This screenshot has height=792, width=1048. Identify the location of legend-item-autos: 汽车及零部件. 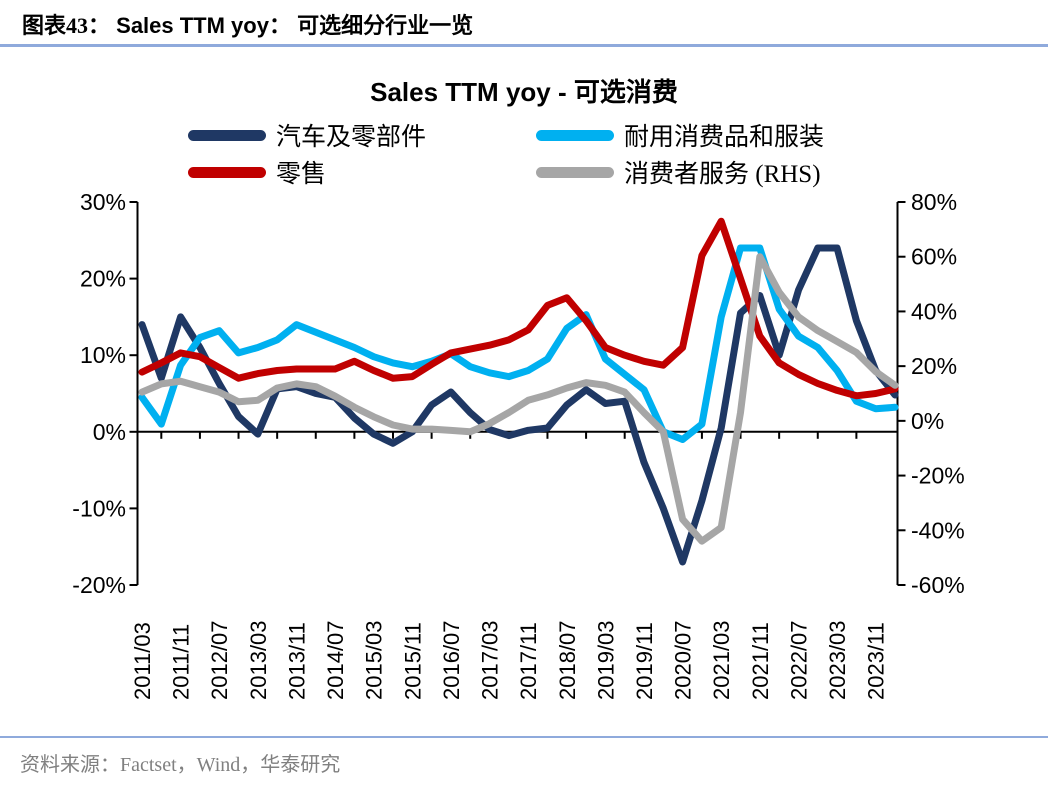
(362, 135).